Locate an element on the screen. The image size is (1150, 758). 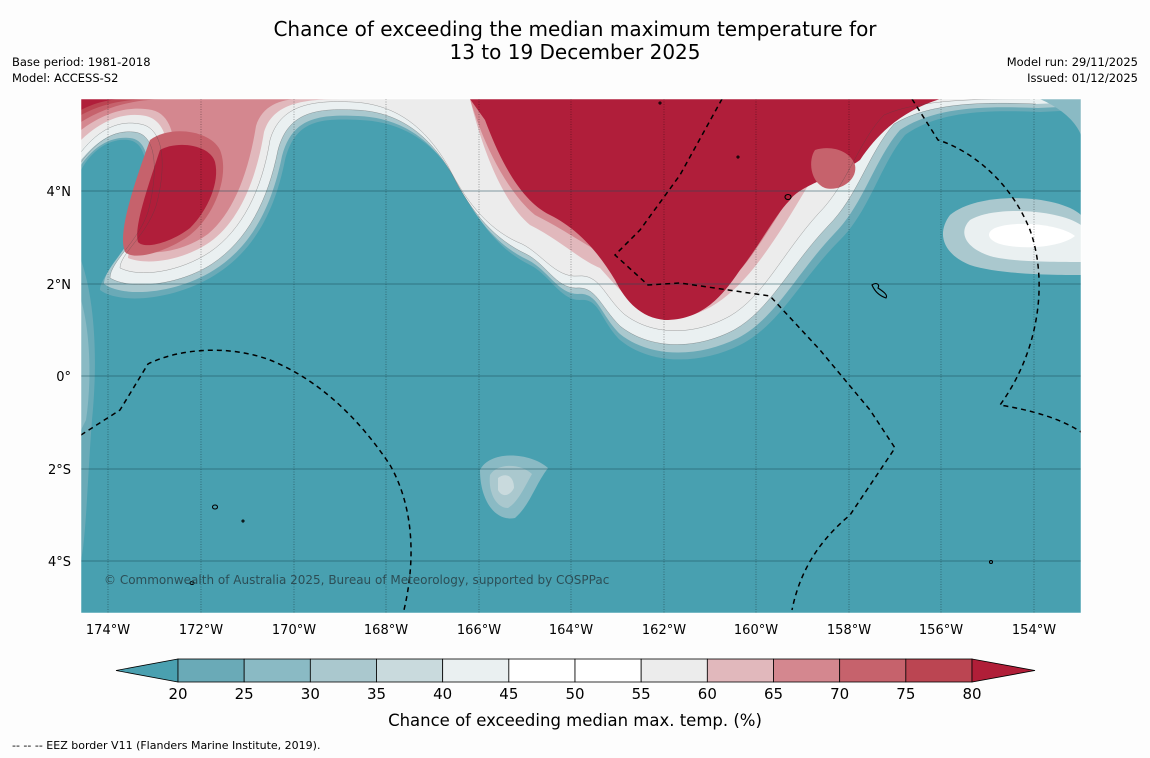
lon-label: 166°W is located at coordinates (479, 630).